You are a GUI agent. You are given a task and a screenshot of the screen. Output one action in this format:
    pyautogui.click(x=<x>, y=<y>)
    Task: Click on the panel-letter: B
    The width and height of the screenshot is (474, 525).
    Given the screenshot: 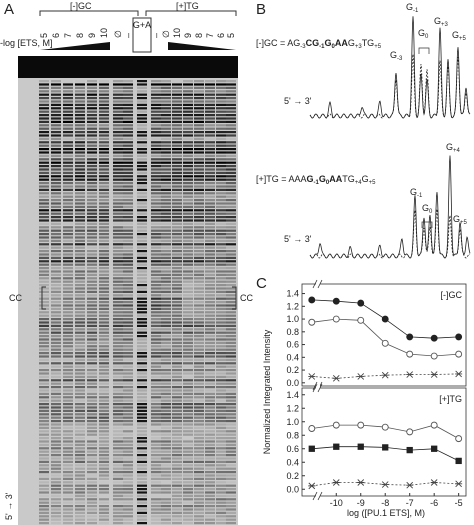 What is the action you would take?
    pyautogui.click(x=261, y=9)
    